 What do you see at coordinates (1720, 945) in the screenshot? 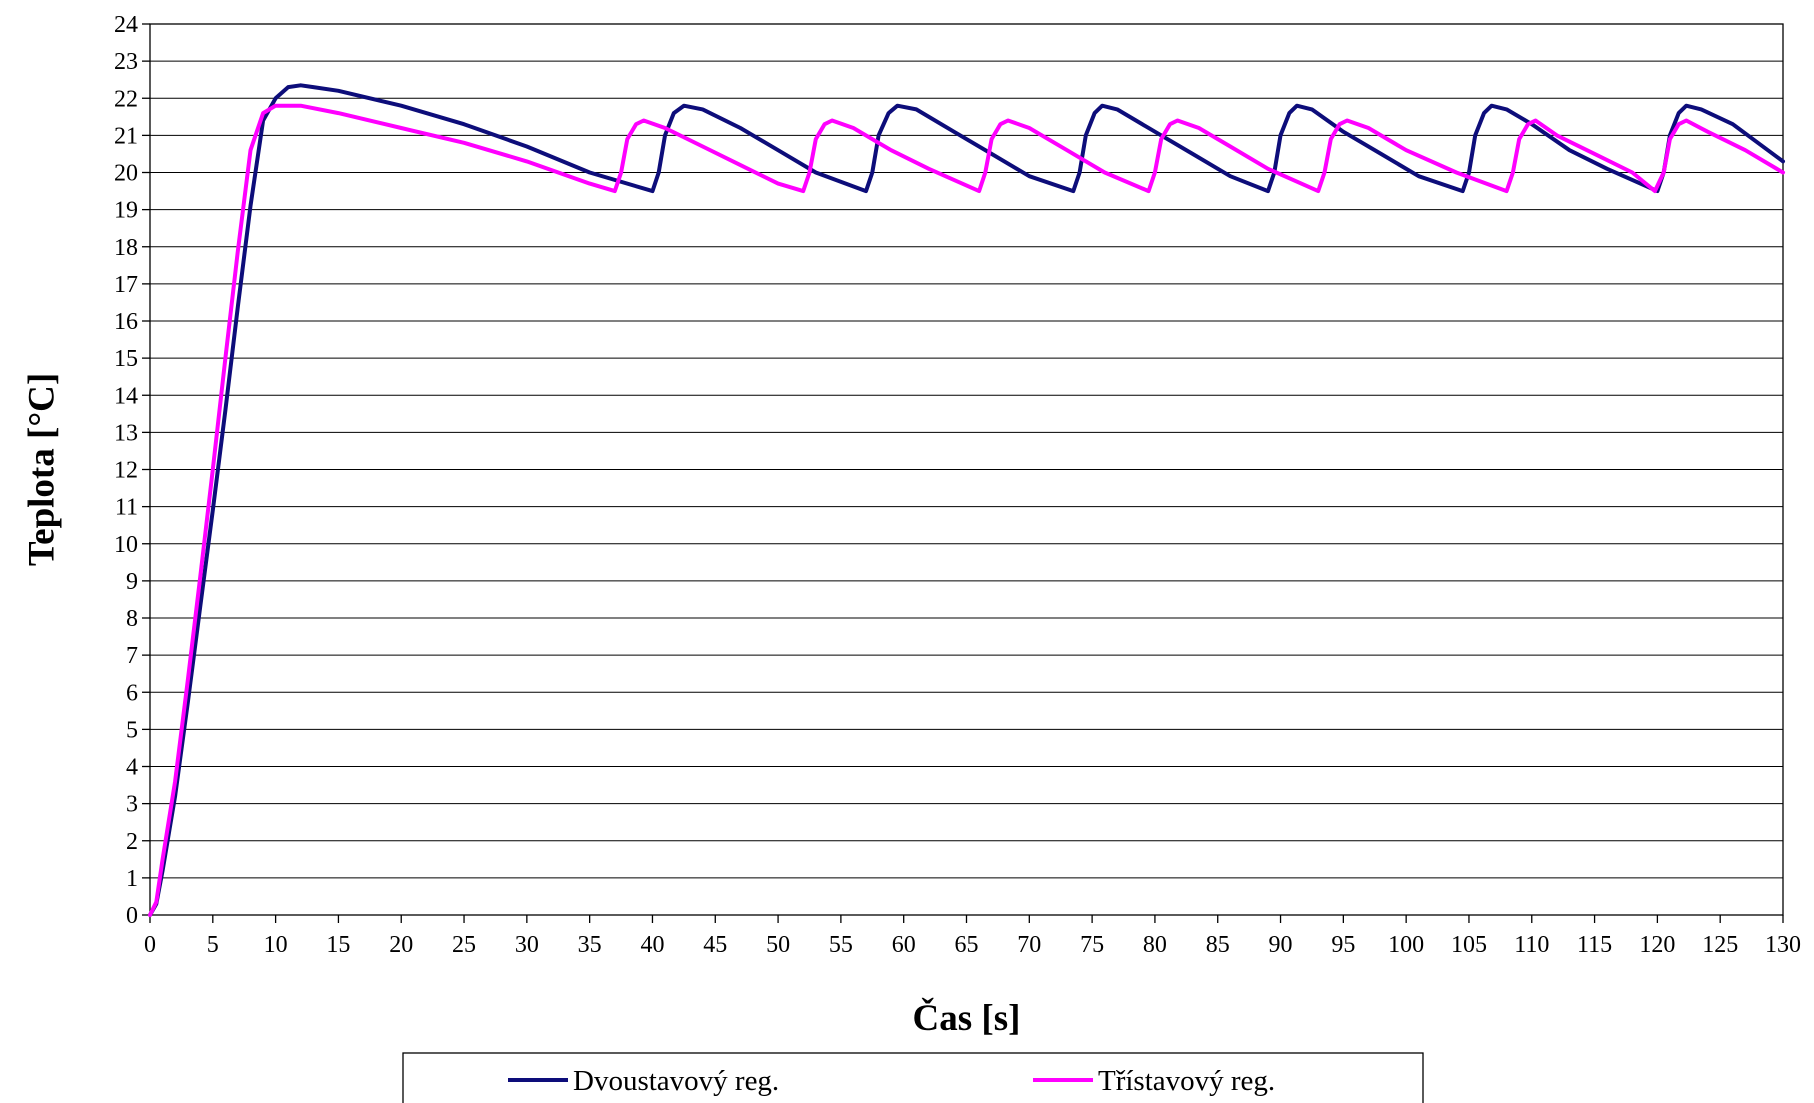
I see `x-tick-label: 125` at bounding box center [1720, 945].